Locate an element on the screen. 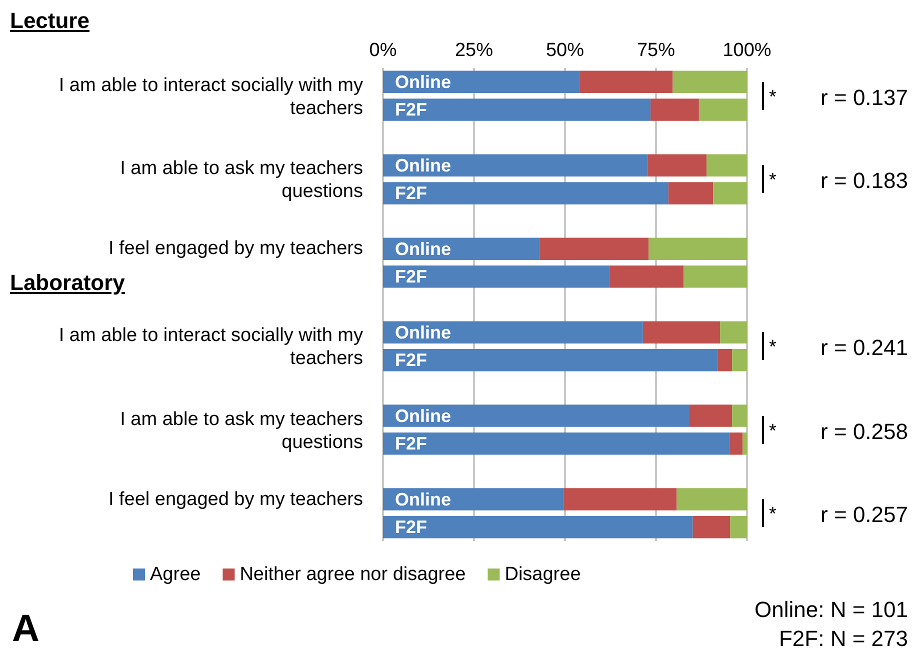 This screenshot has height=656, width=913. text: Laboratory is located at coordinates (67, 282).